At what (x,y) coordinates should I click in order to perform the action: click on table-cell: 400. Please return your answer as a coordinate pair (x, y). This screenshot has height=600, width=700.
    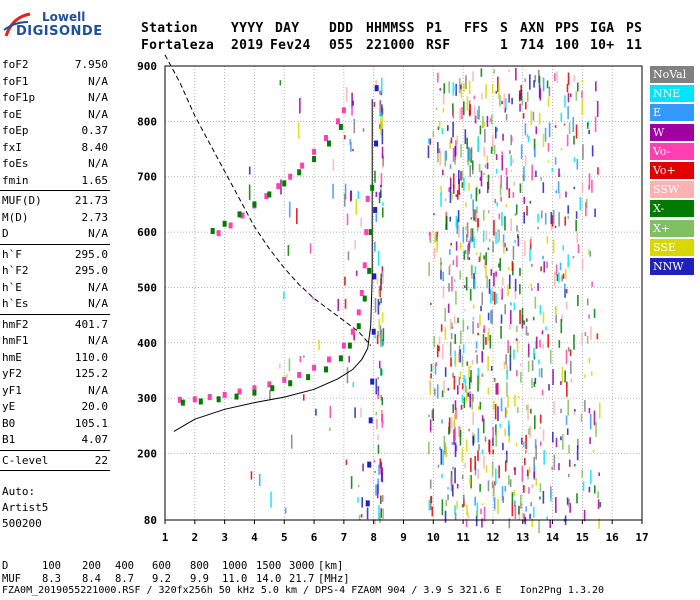
    Looking at the image, I should click on (124, 566).